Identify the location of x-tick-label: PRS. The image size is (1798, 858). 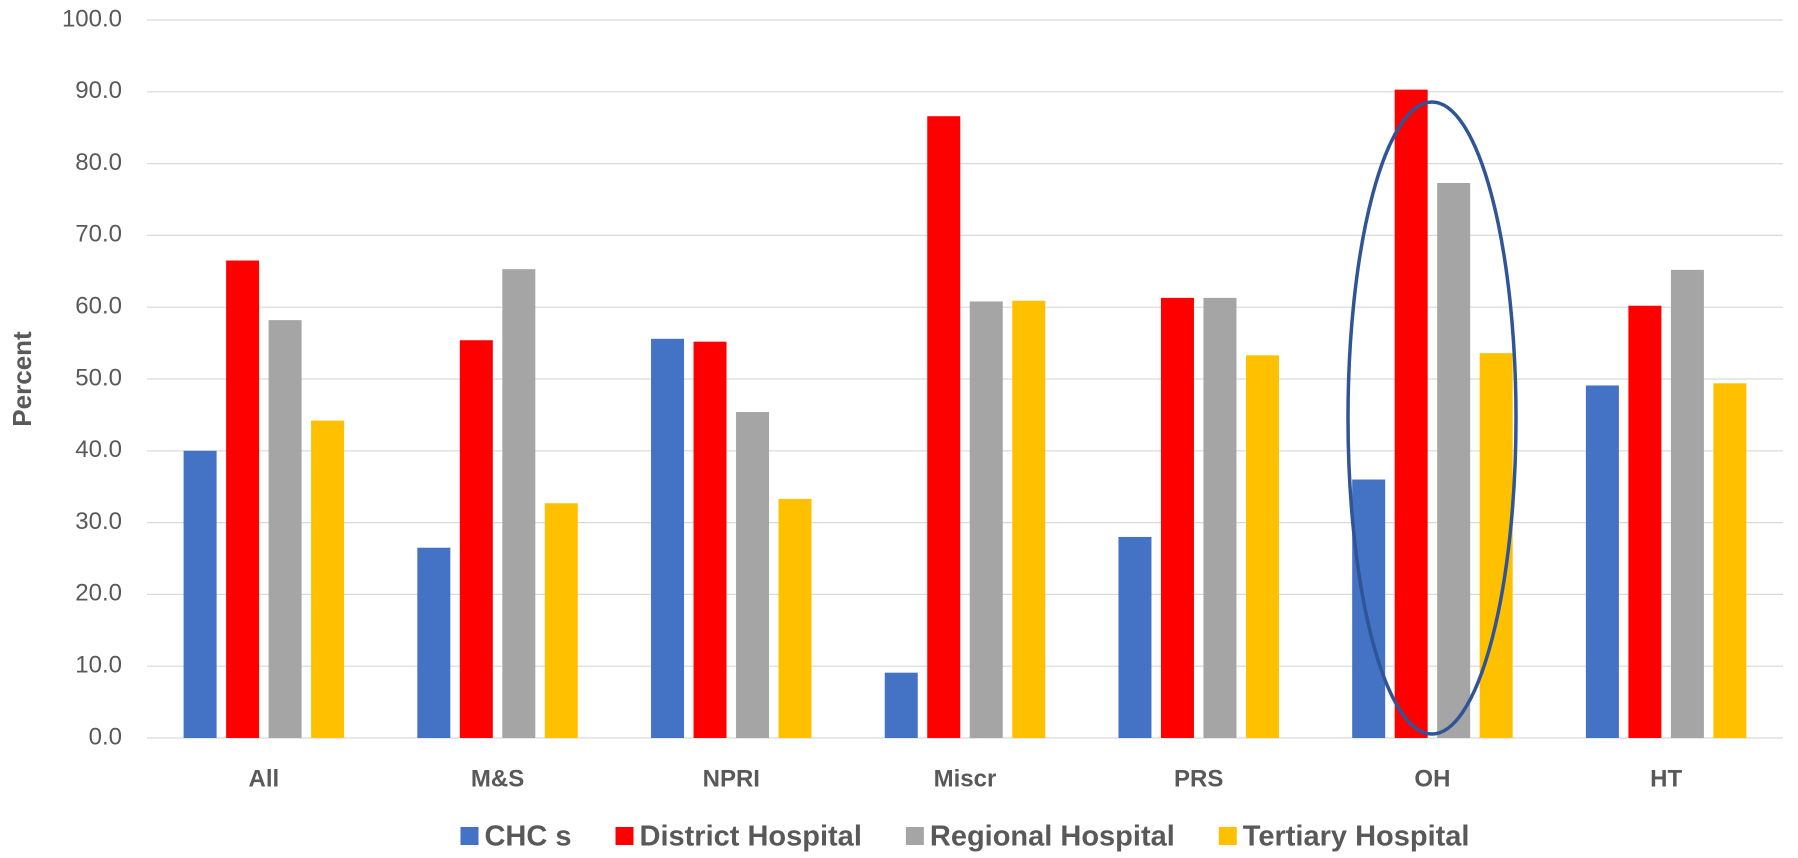
(1198, 778).